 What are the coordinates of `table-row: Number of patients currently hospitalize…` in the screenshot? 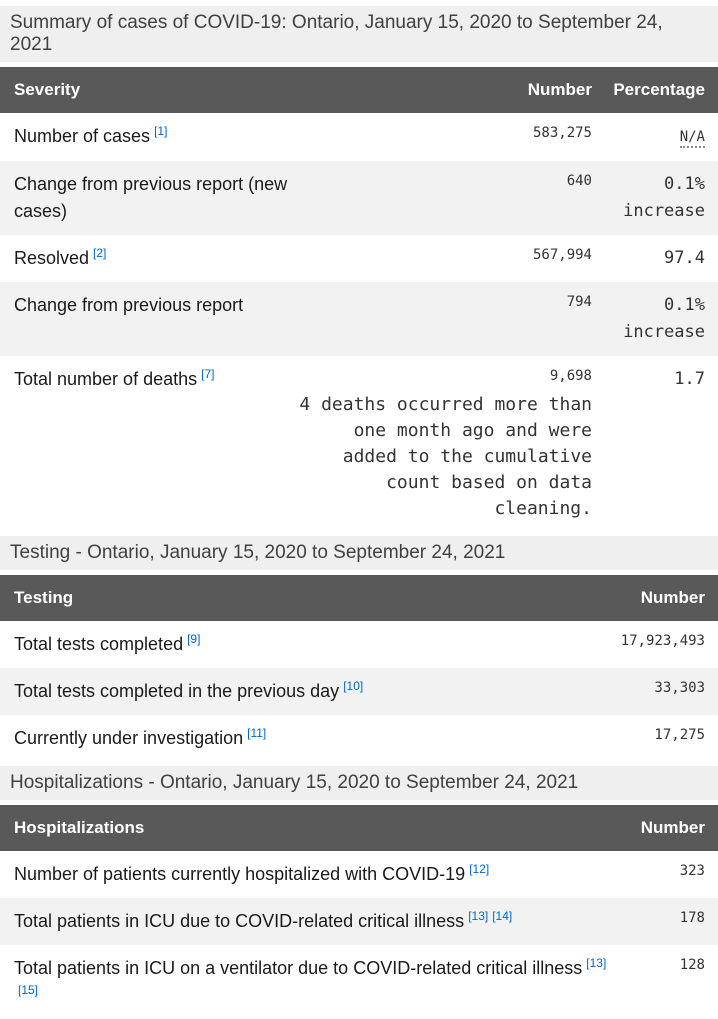 It's located at (359, 874).